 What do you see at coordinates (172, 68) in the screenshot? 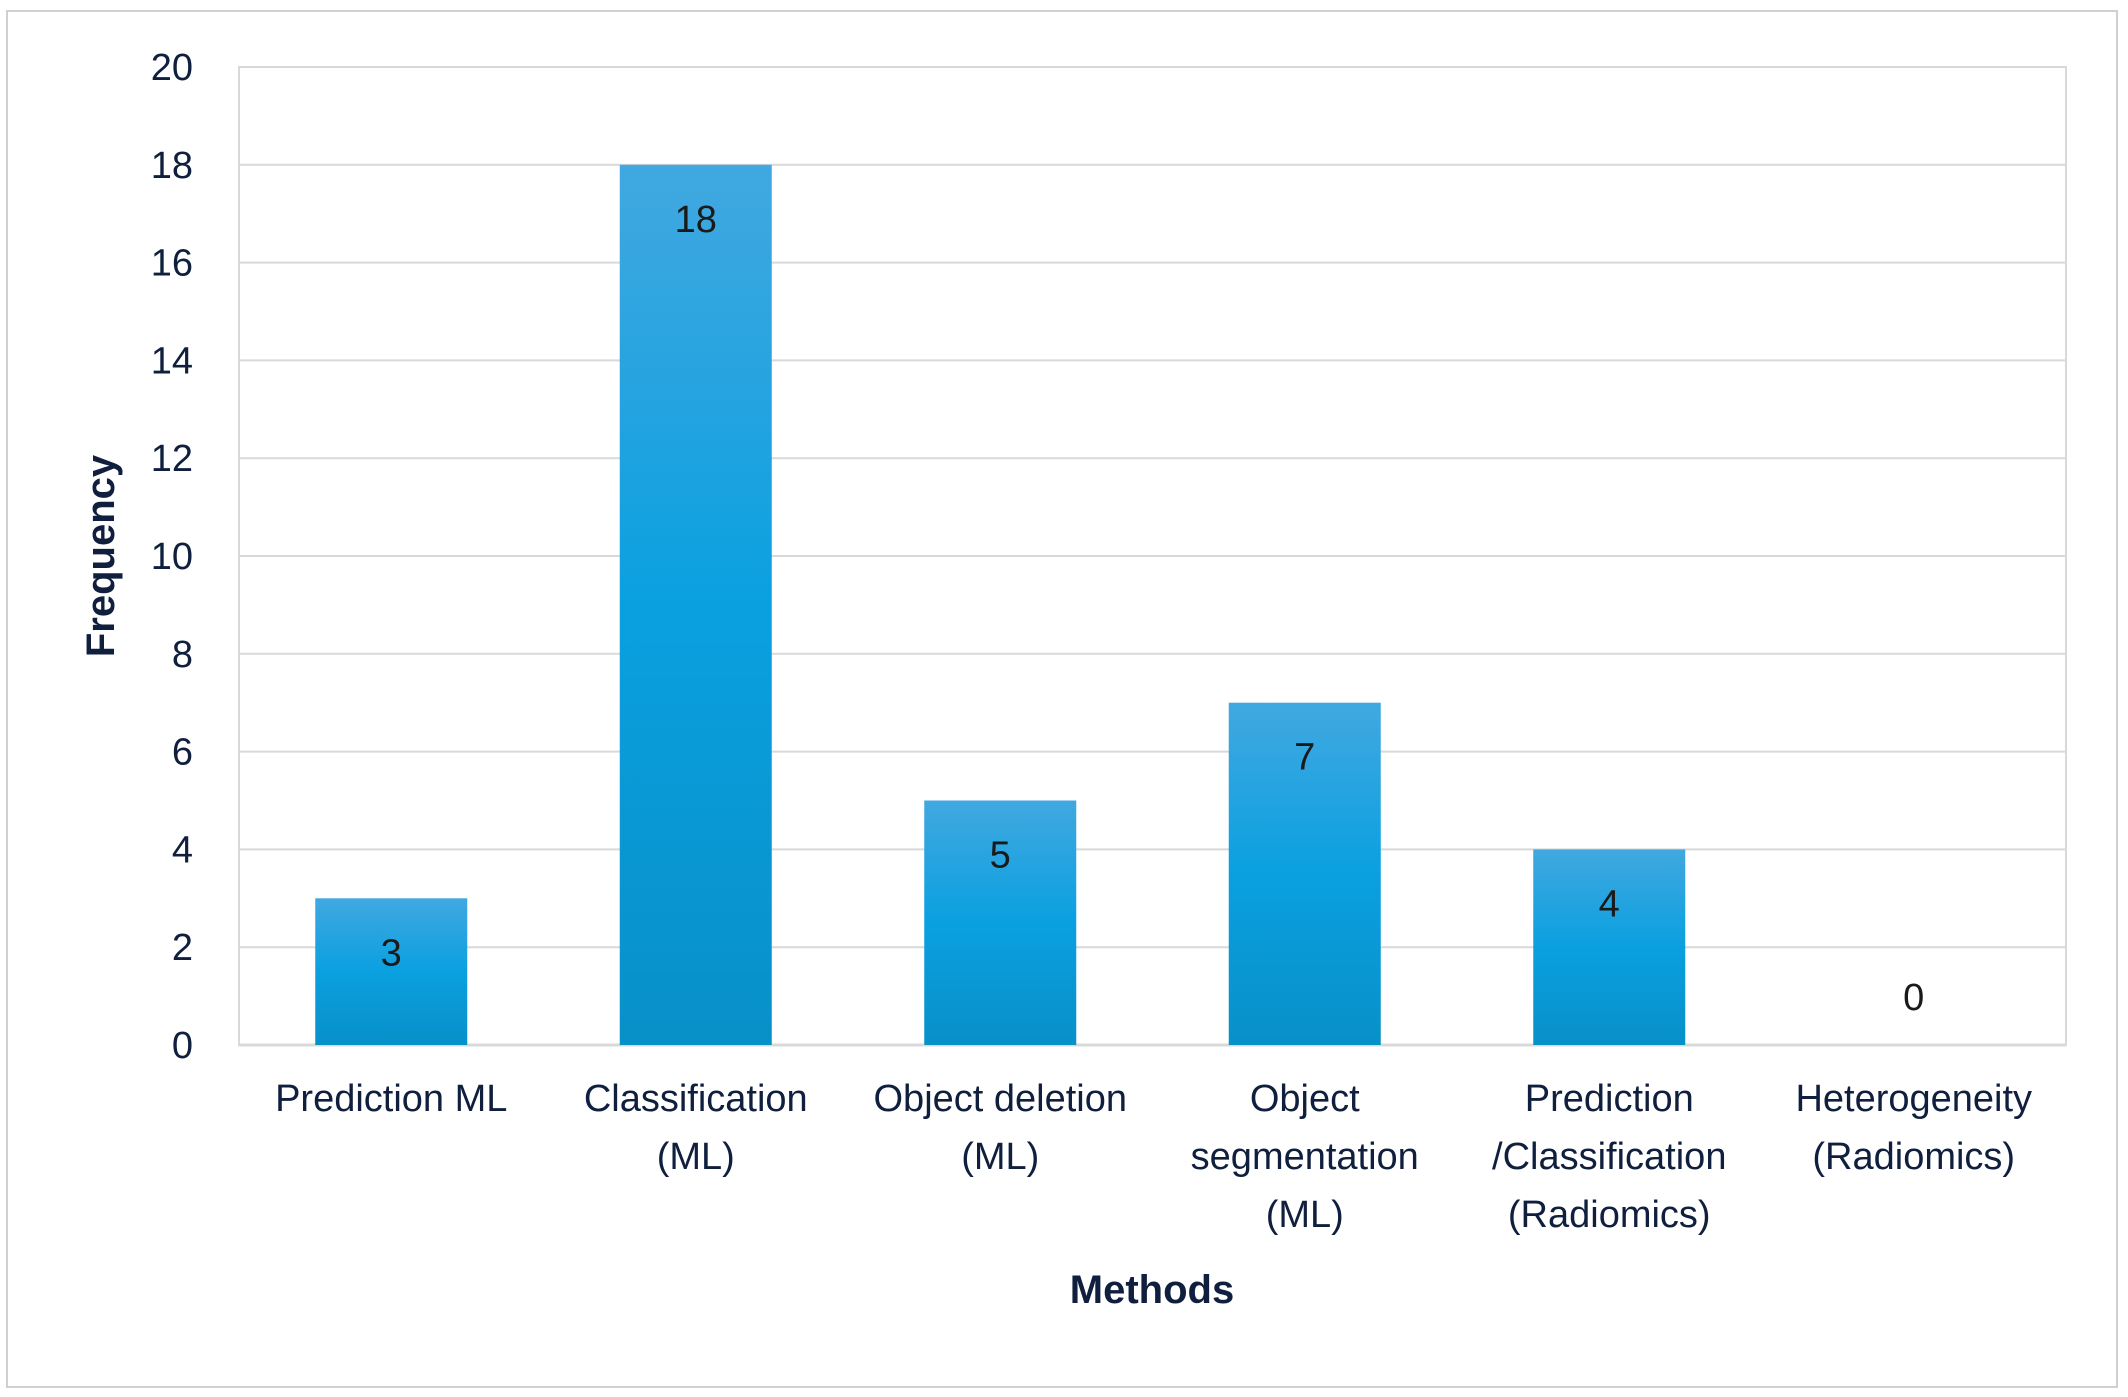
I see `y-tick-label: 20` at bounding box center [172, 68].